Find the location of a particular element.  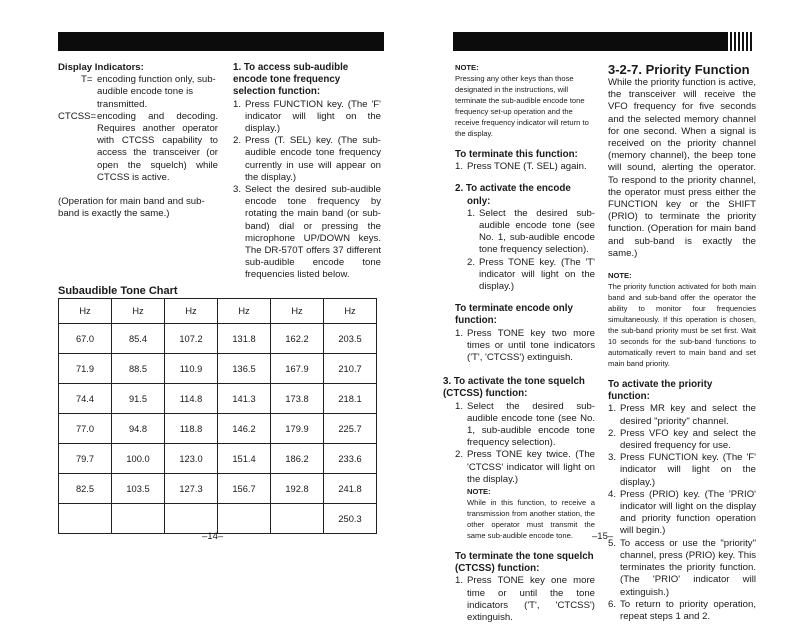

priority-note-label: NOTE: is located at coordinates (620, 276).